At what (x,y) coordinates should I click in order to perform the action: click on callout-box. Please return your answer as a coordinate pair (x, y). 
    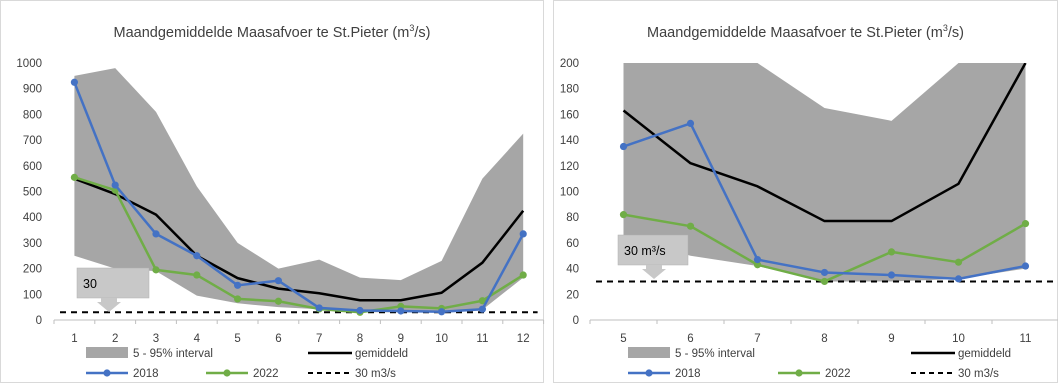
    Looking at the image, I should click on (653, 250).